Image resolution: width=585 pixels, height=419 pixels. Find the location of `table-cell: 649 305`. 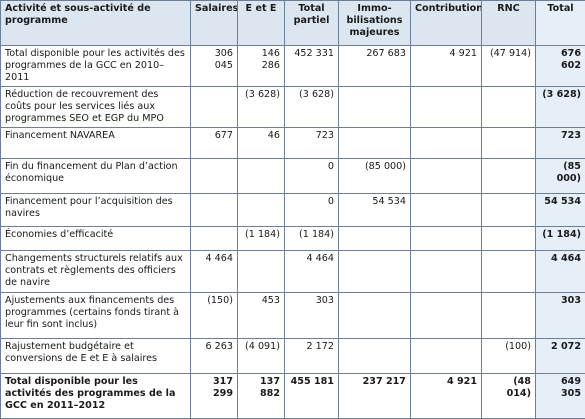

table-cell: 649 305 is located at coordinates (560, 396).